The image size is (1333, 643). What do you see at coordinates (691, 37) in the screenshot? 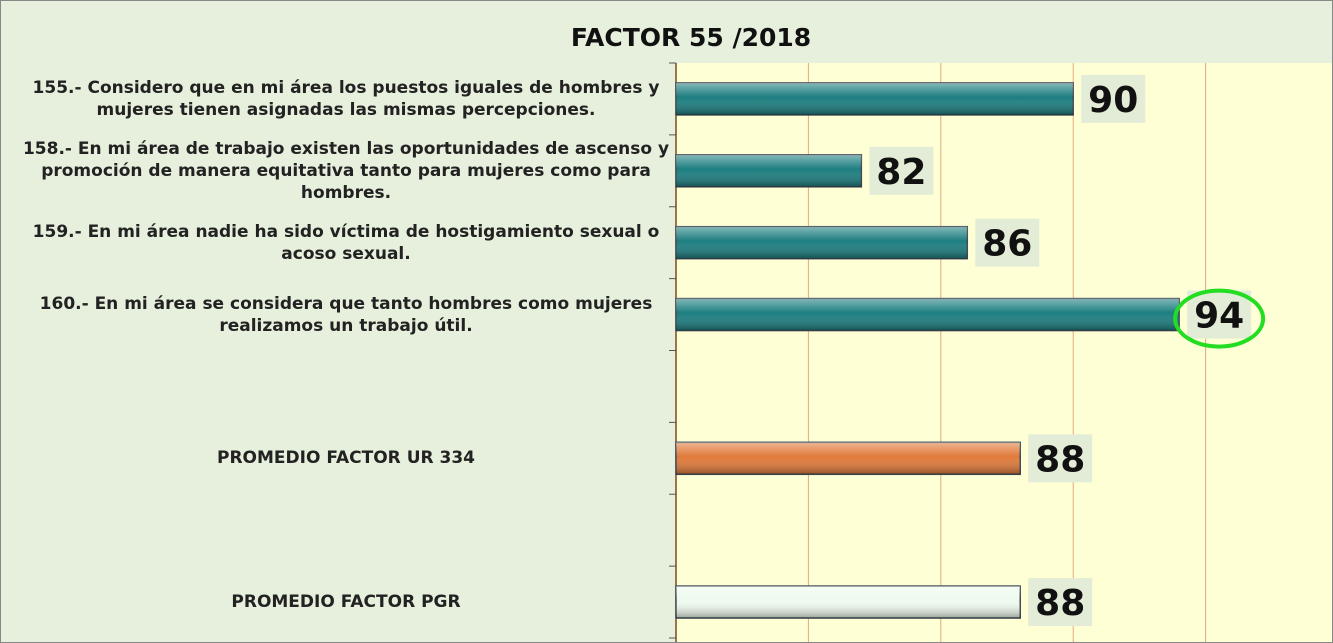
I see `chart-title: FACTOR 55 /2018` at bounding box center [691, 37].